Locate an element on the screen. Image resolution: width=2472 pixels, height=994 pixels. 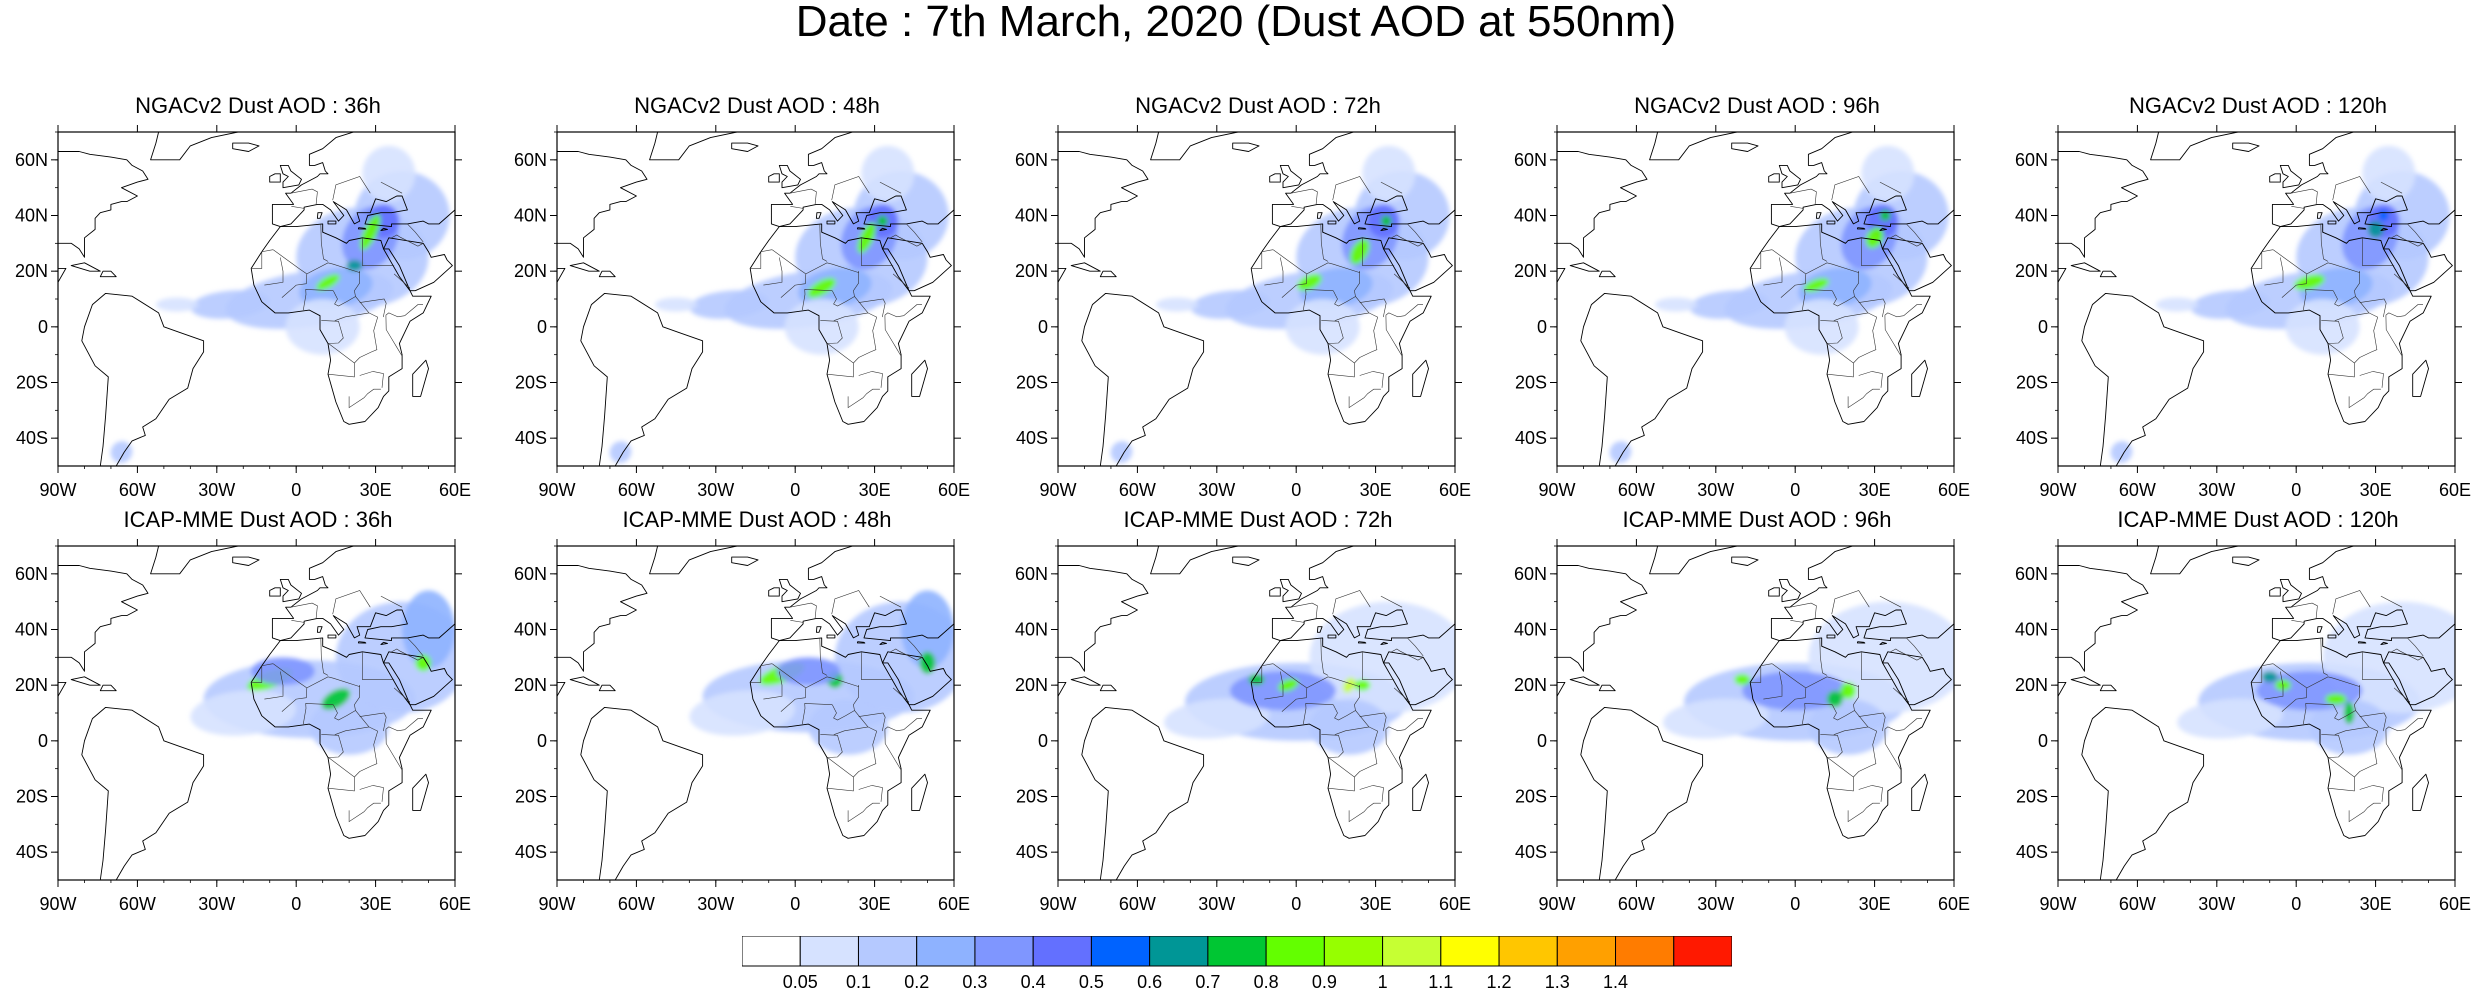
coastline-iceland is located at coordinates (2246, 561).